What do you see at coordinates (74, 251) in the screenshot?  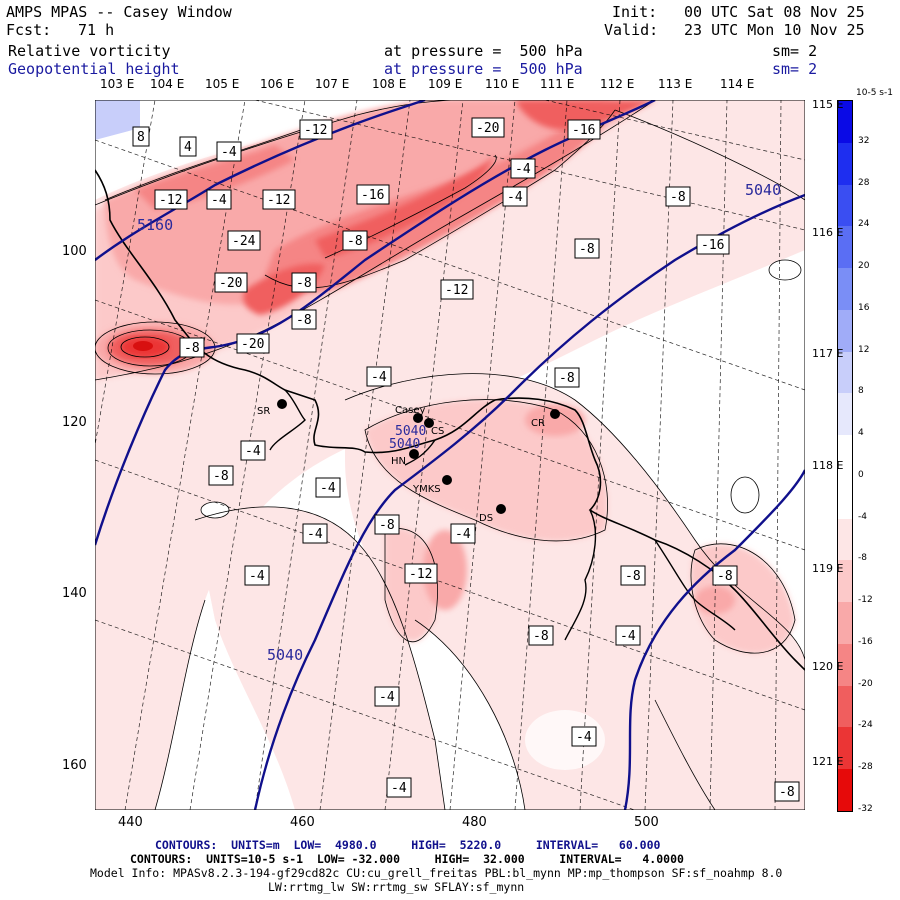 I see `y-tick-label: 100` at bounding box center [74, 251].